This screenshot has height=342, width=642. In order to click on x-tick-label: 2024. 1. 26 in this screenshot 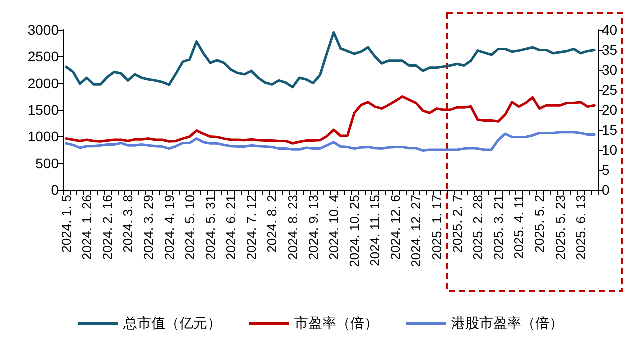, I will do `click(87, 227)`.